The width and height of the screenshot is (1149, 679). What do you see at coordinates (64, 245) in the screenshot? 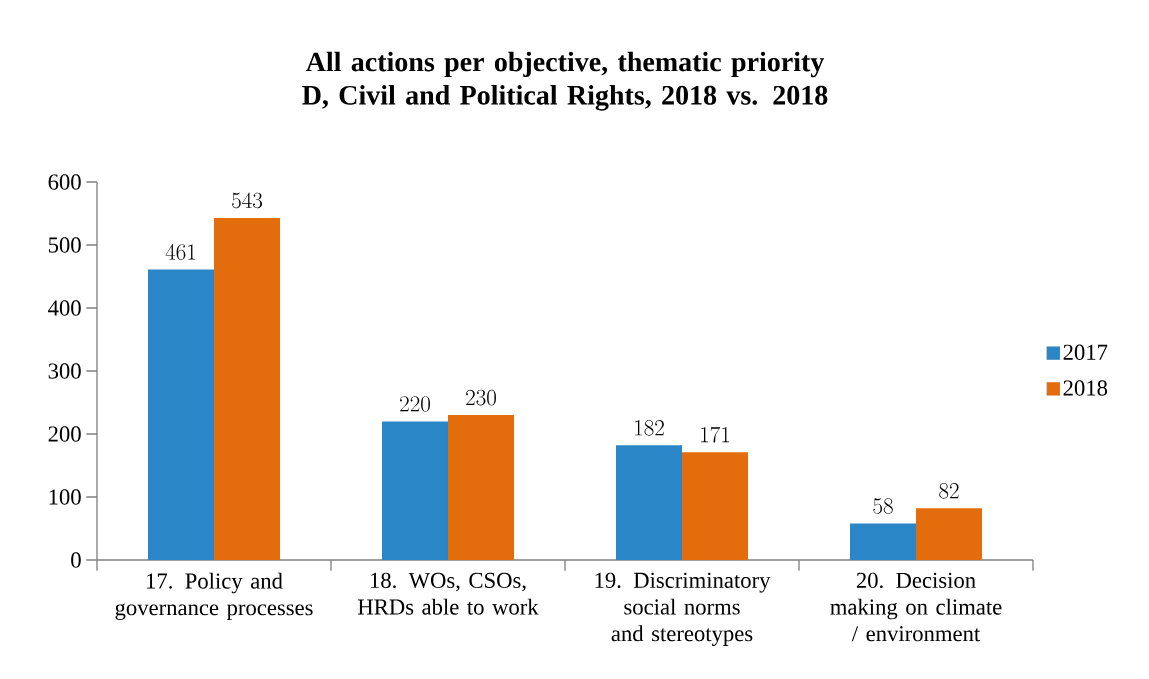
I see `y-tick-label: 500` at bounding box center [64, 245].